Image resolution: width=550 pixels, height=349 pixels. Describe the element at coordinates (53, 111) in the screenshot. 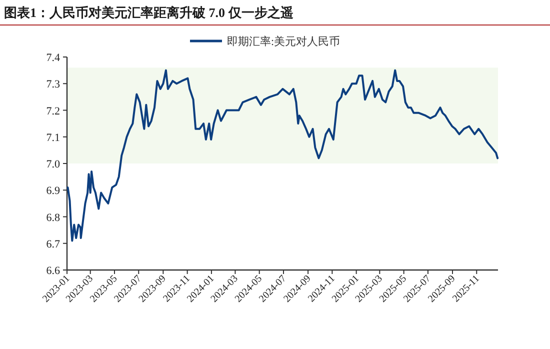

I see `ytick-label: 7.2` at that location.